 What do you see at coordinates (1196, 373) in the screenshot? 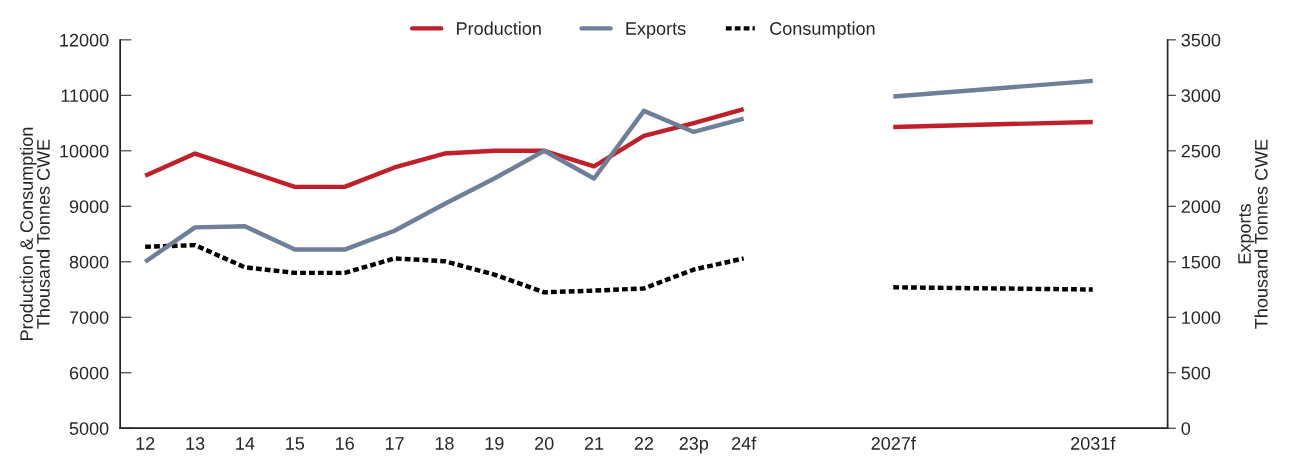
I see `y2-tick-label: 500` at bounding box center [1196, 373].